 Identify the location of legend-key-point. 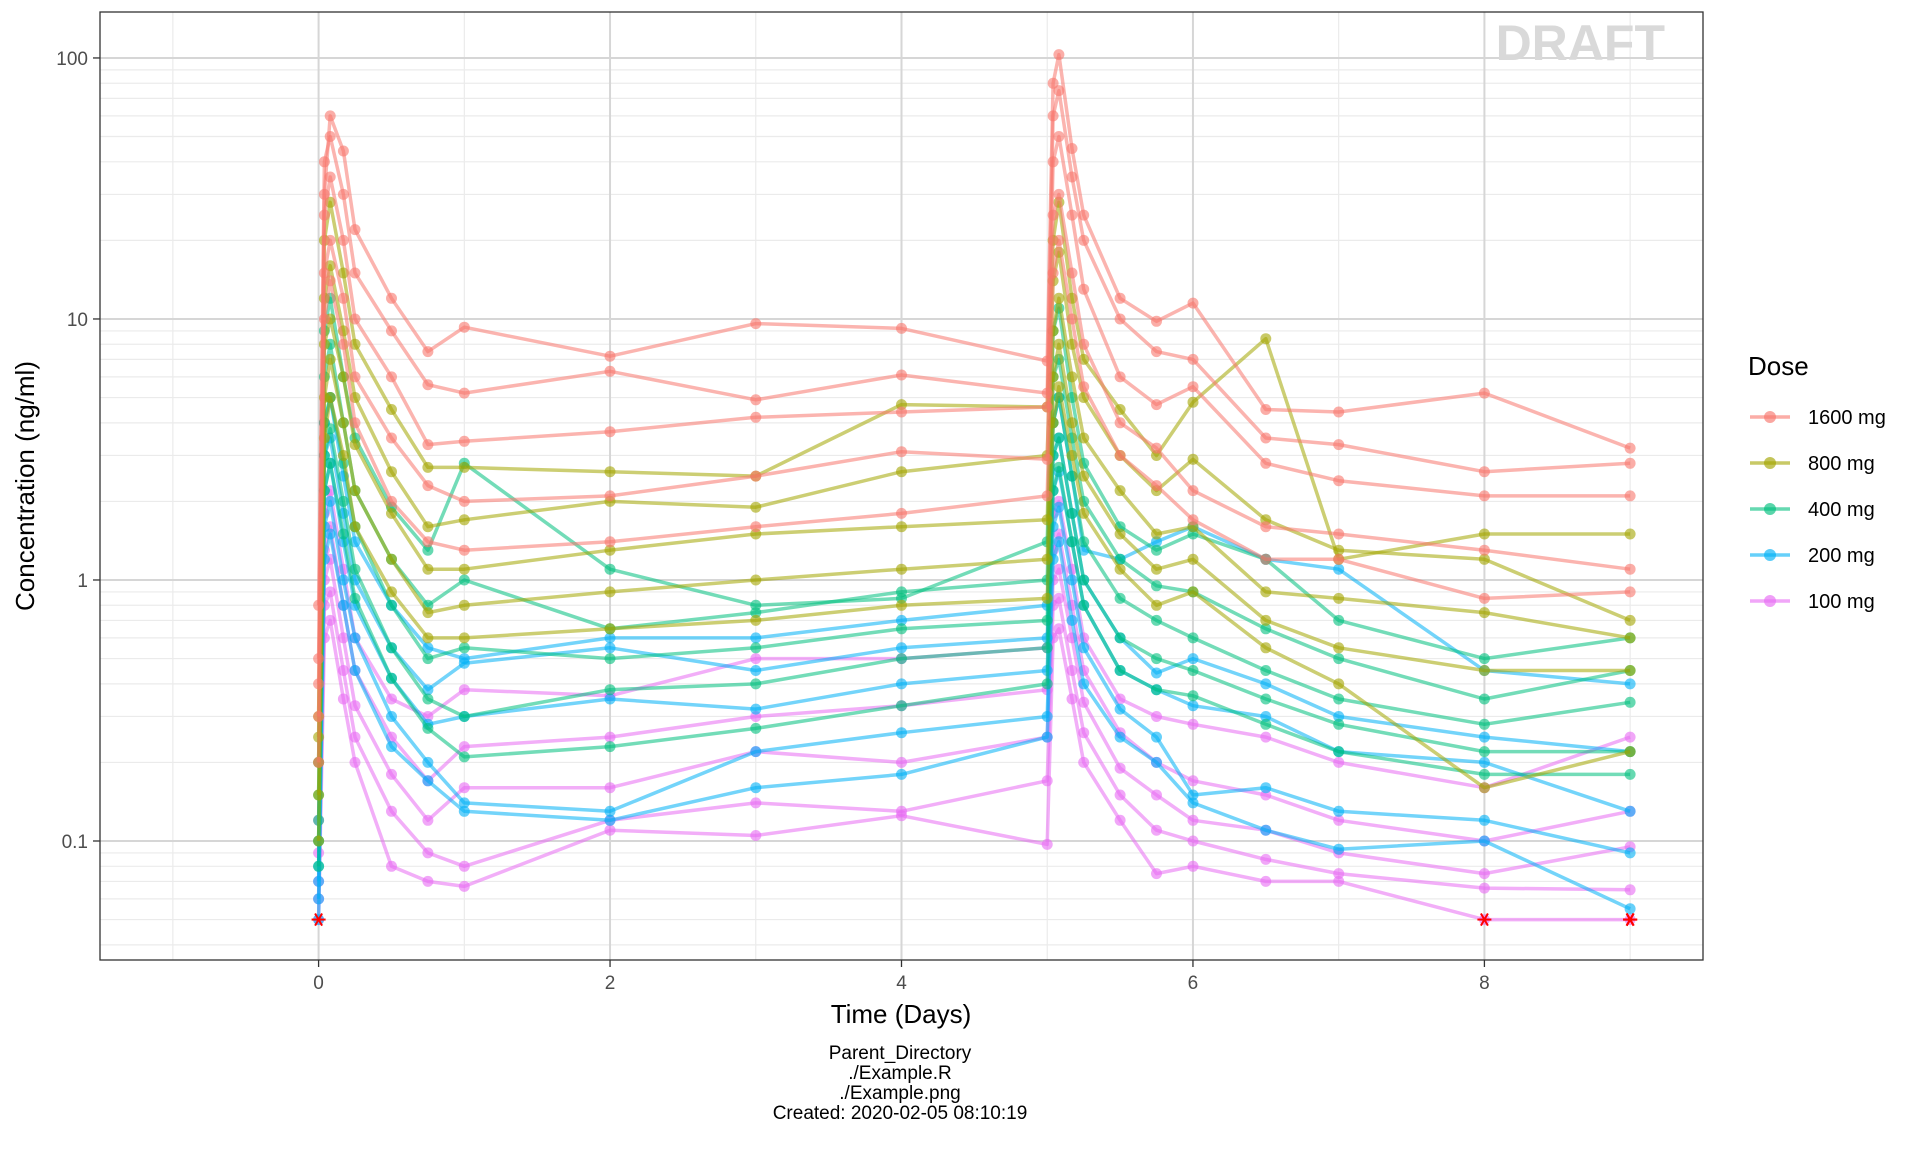
(1770, 463).